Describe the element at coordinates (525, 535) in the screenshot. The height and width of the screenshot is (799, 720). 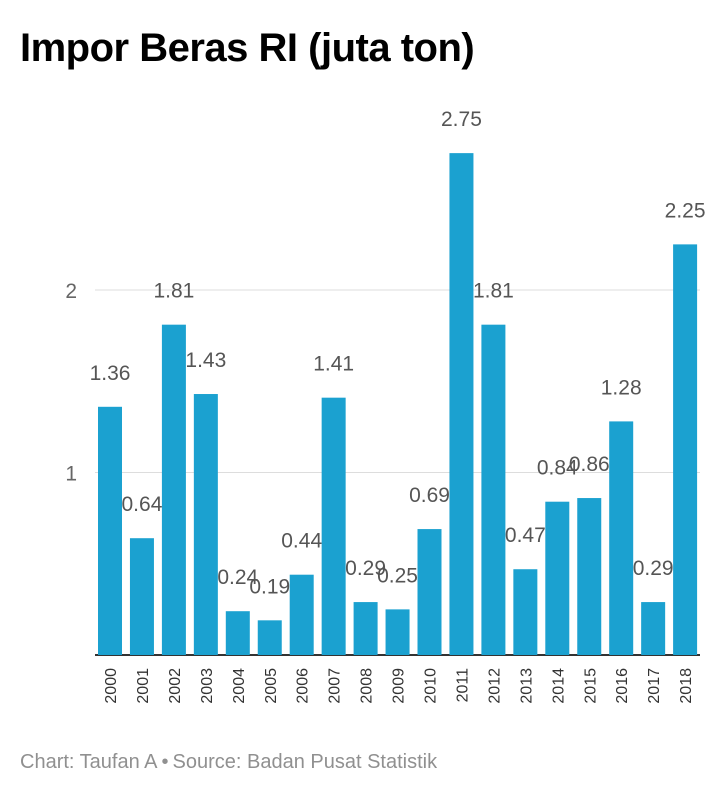
I see `data-label: 0.47` at that location.